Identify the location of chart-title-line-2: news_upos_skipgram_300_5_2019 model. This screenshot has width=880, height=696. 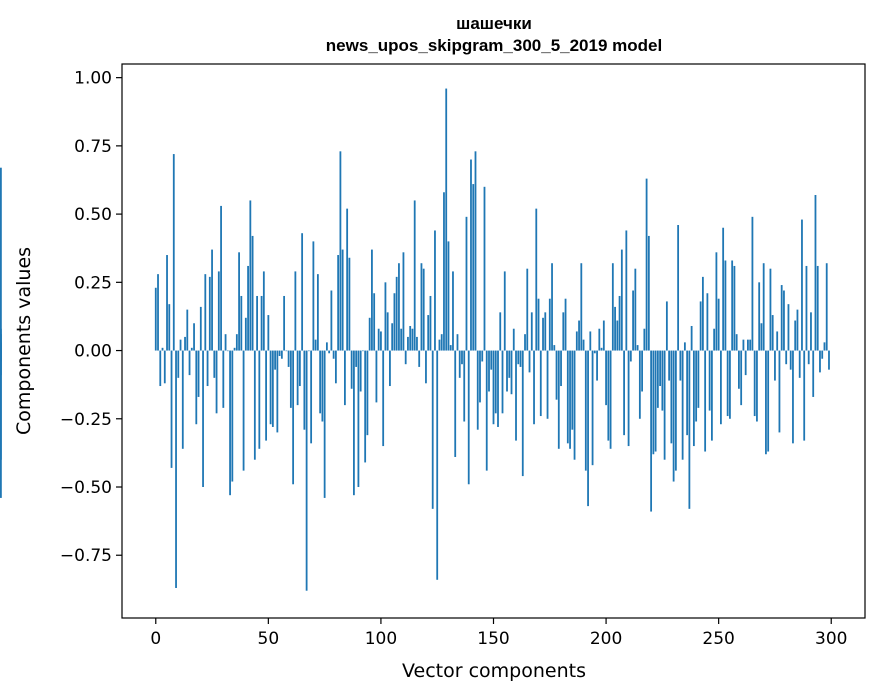
(494, 45).